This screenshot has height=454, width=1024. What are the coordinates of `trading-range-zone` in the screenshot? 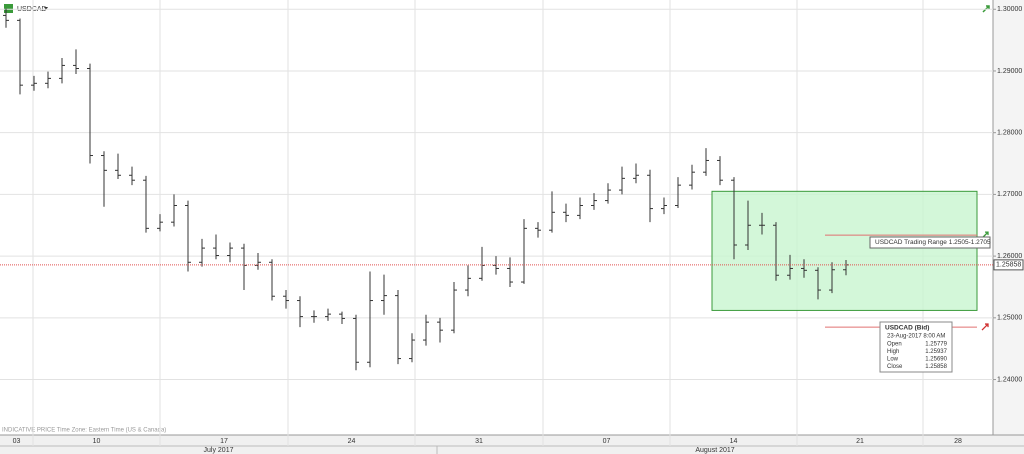 It's located at (844, 250).